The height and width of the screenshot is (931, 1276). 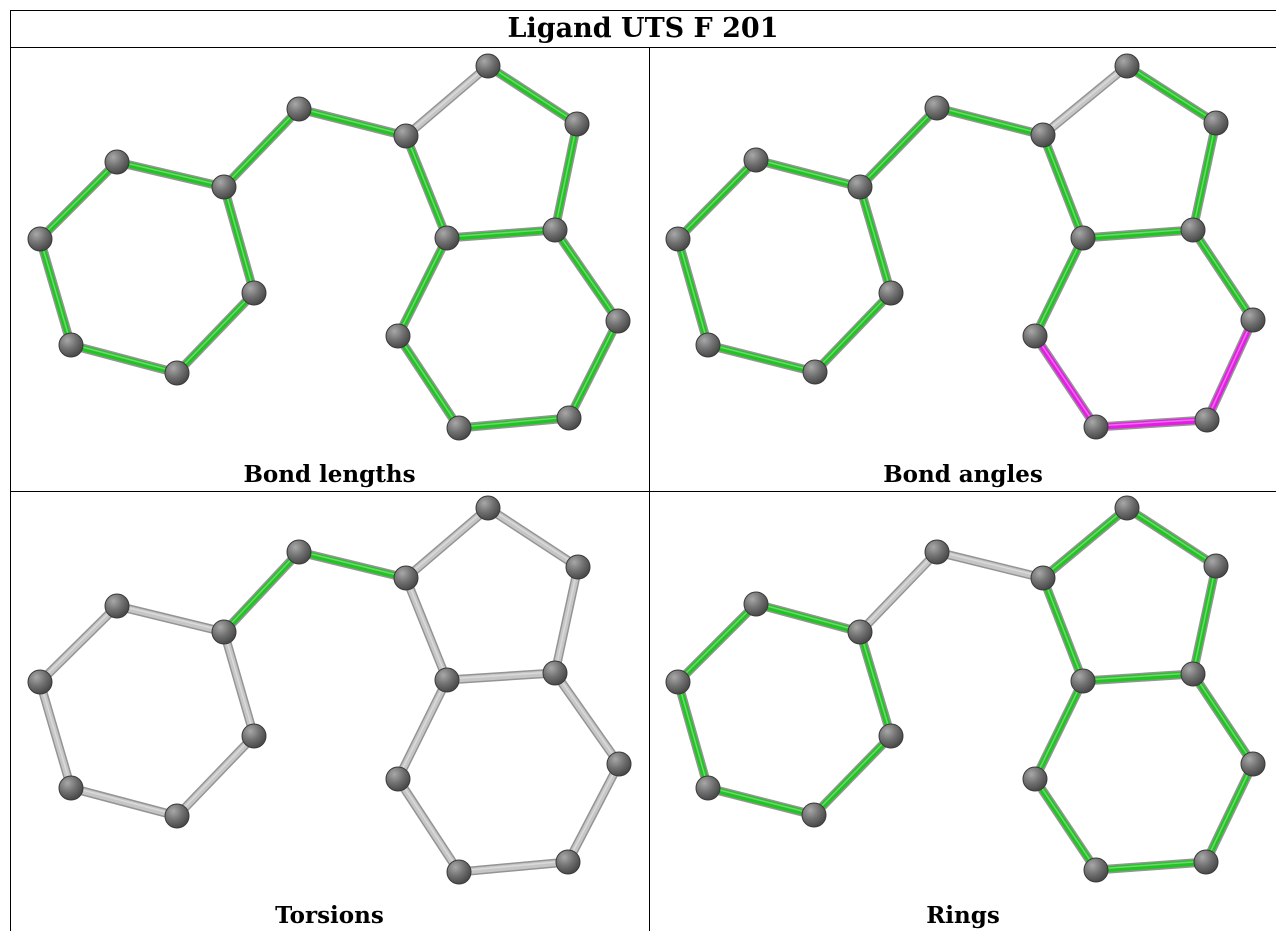 I want to click on caption-bond-angles: Bond angles, so click(x=963, y=474).